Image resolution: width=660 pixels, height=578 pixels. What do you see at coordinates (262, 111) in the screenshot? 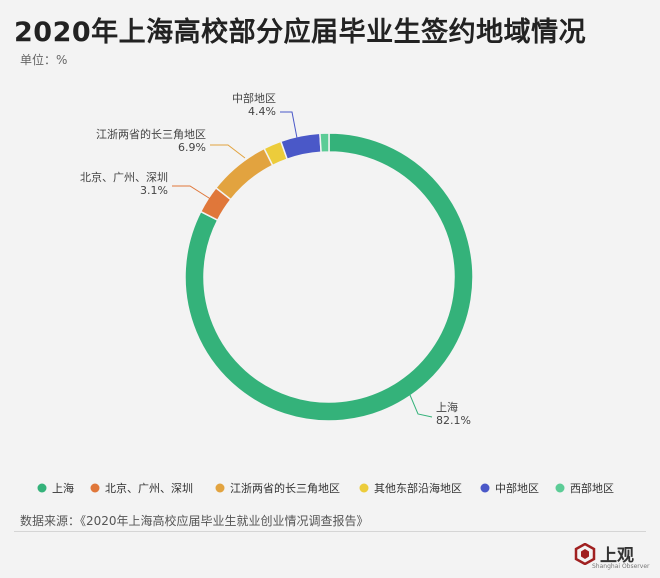
I see `slice-value-4: 4.4%` at bounding box center [262, 111].